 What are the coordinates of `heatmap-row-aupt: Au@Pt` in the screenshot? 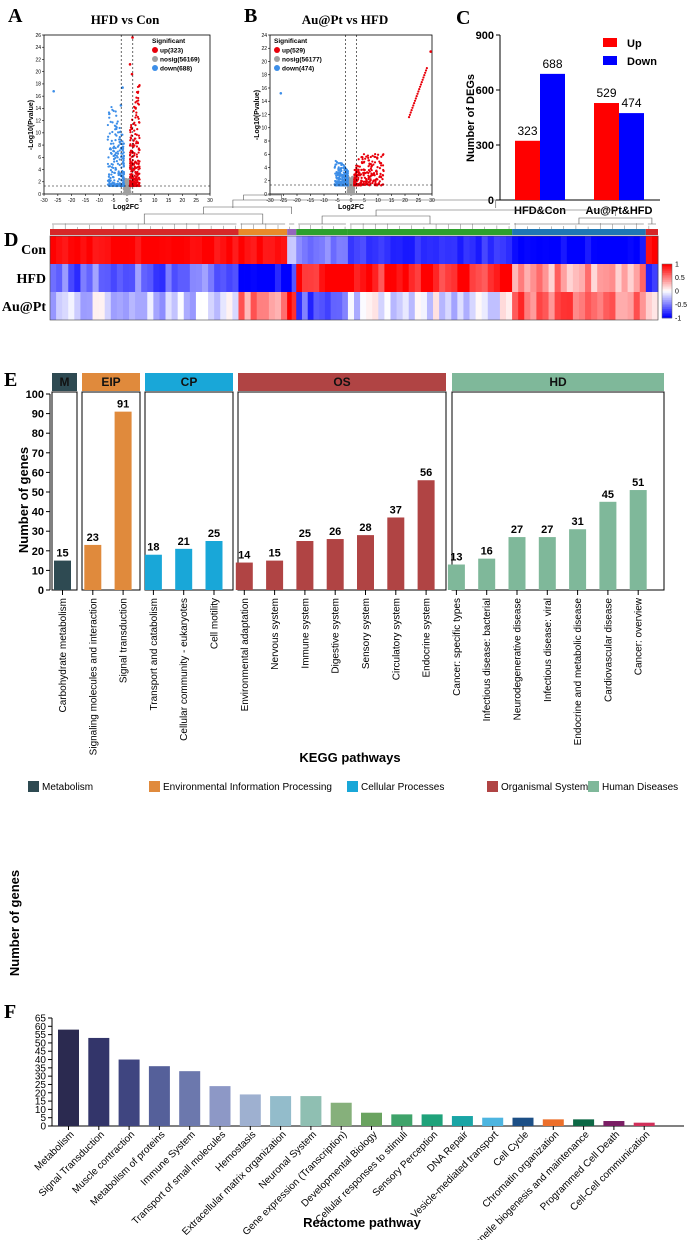 It's located at (24, 307).